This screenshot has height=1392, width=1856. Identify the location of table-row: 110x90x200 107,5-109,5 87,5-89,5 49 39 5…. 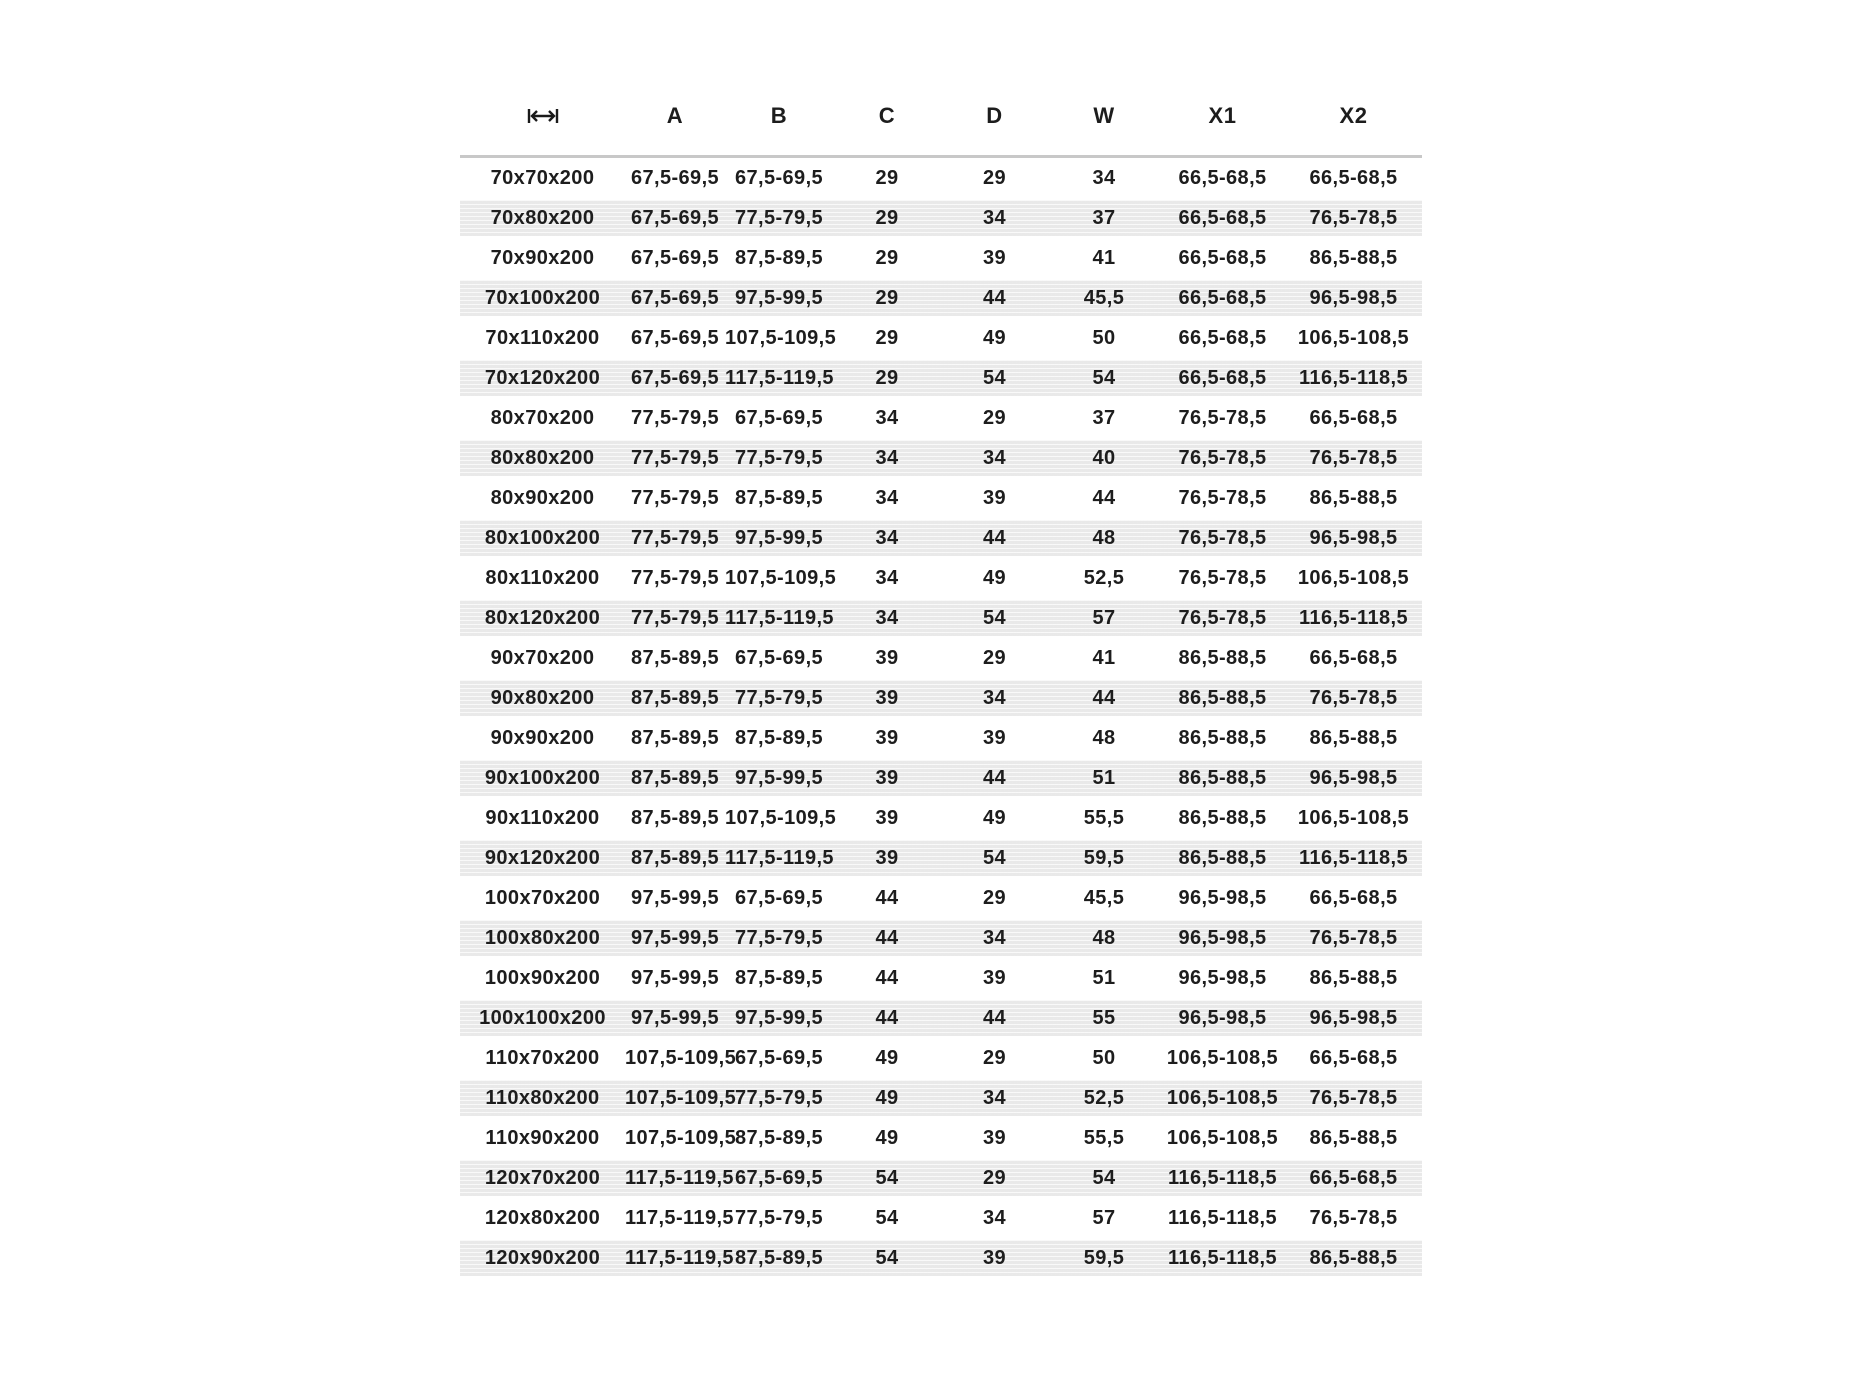
(941, 1138).